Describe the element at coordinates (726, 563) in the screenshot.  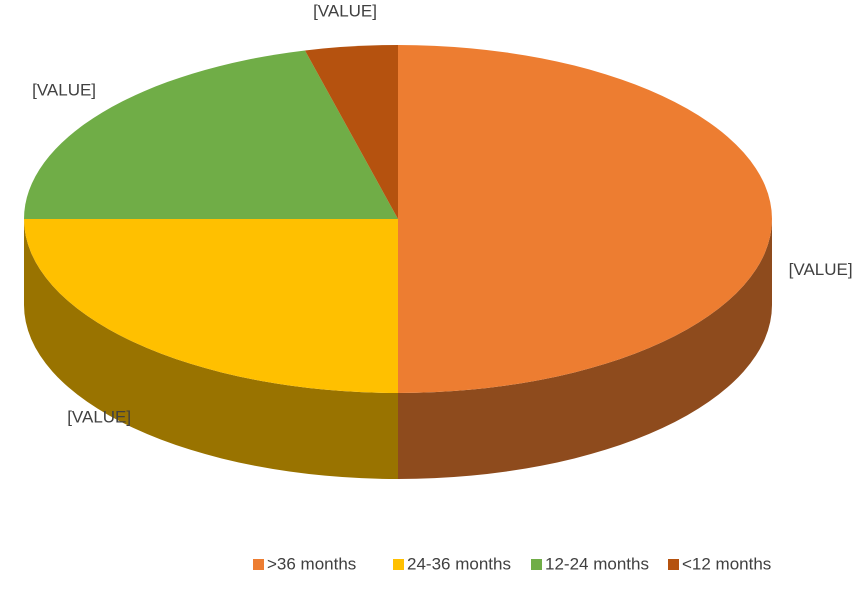
I see `legend-label: <12 months` at that location.